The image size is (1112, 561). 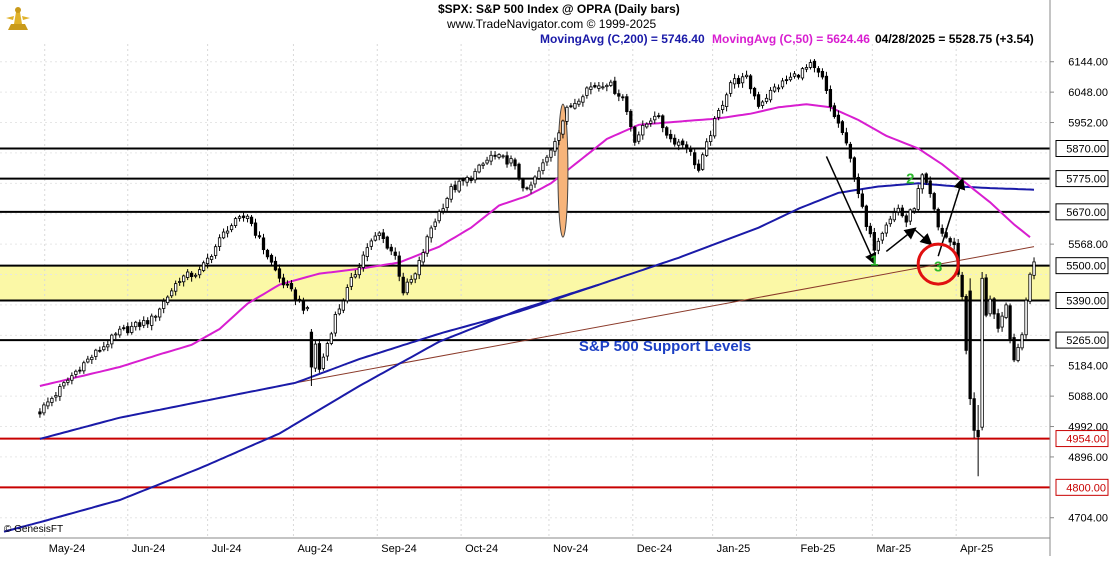 What do you see at coordinates (1081, 278) in the screenshot?
I see `price-axis-panel` at bounding box center [1081, 278].